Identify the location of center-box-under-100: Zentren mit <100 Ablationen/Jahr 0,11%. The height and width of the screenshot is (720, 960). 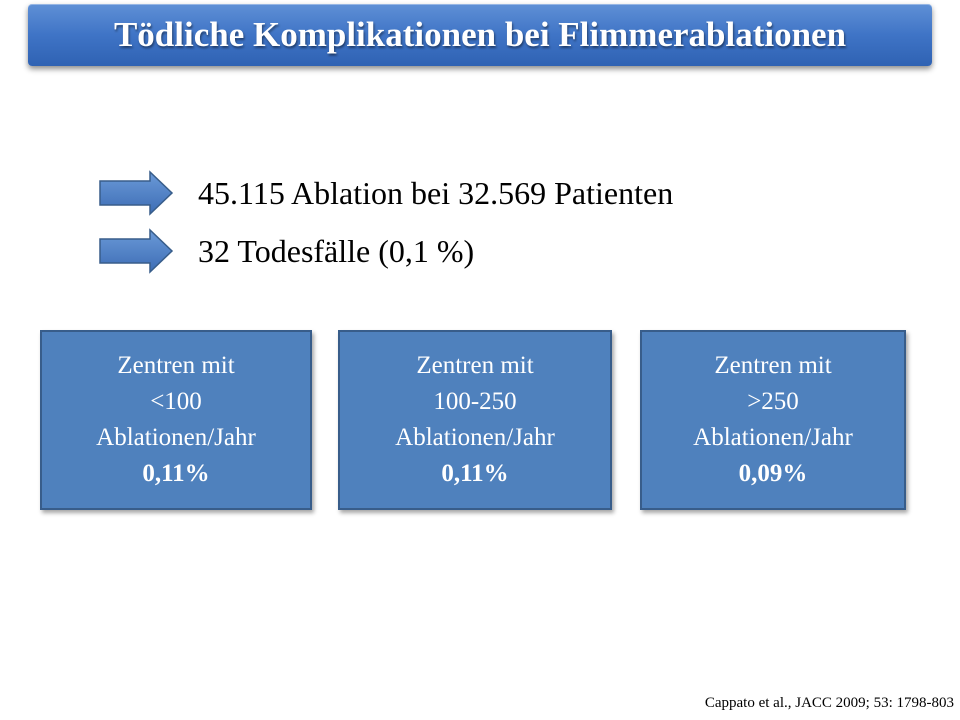
(176, 420).